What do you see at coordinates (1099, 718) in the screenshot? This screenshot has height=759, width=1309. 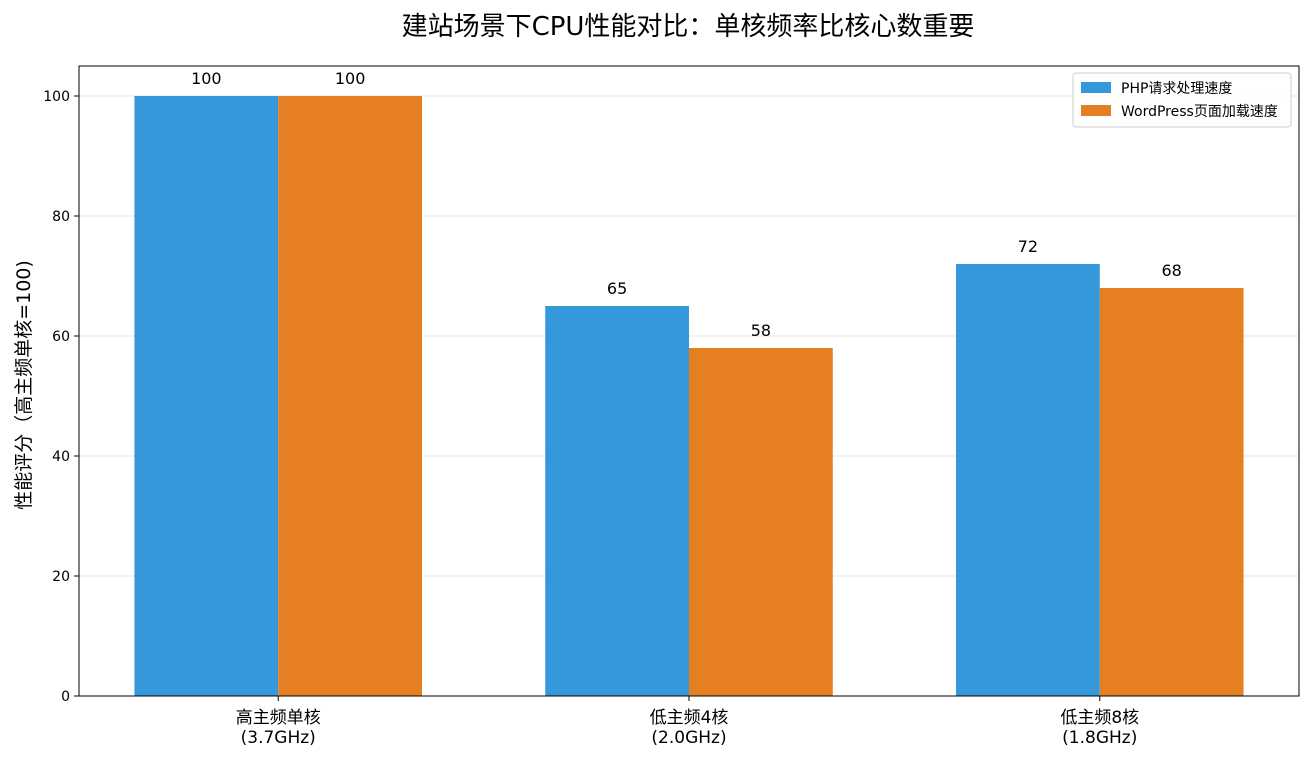 I see `x-tick-label: 低主频8核` at bounding box center [1099, 718].